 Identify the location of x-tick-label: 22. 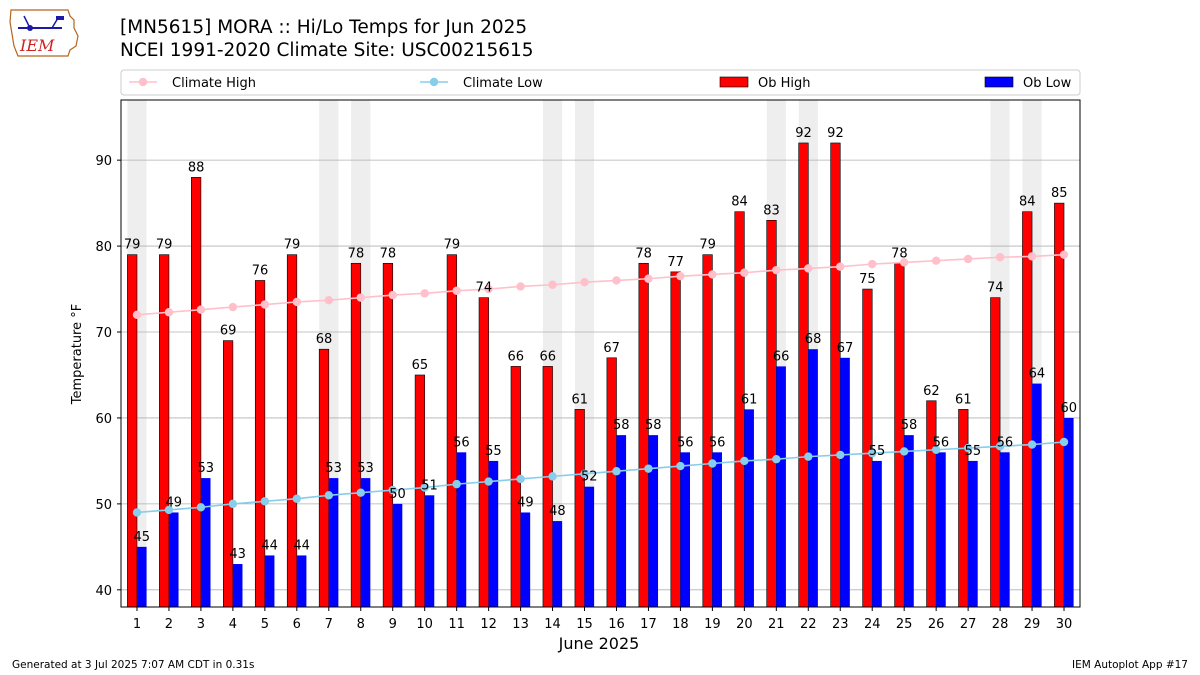
(808, 624).